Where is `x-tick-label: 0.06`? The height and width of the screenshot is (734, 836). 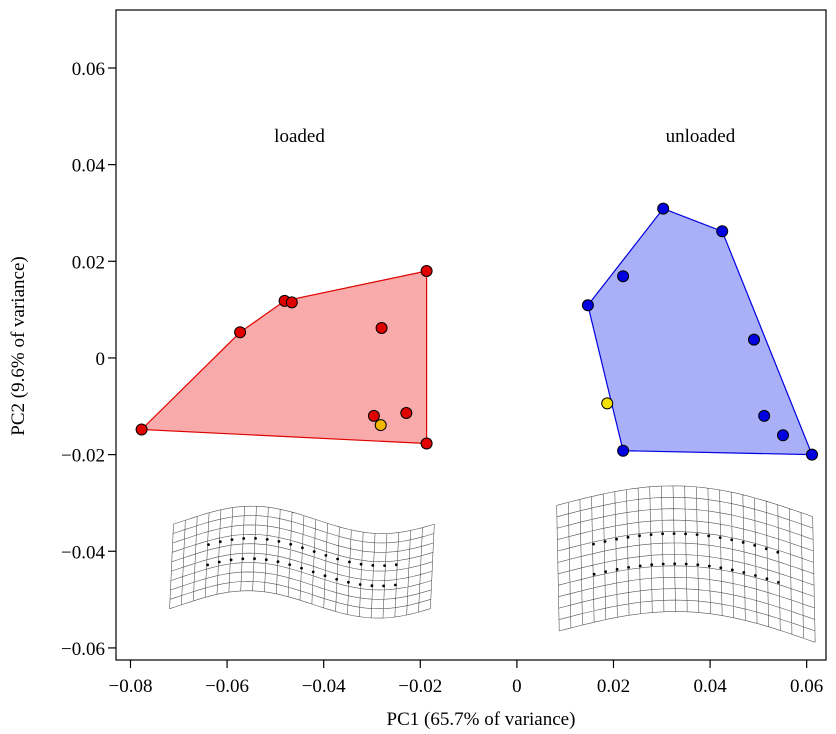
x-tick-label: 0.06 is located at coordinates (806, 686).